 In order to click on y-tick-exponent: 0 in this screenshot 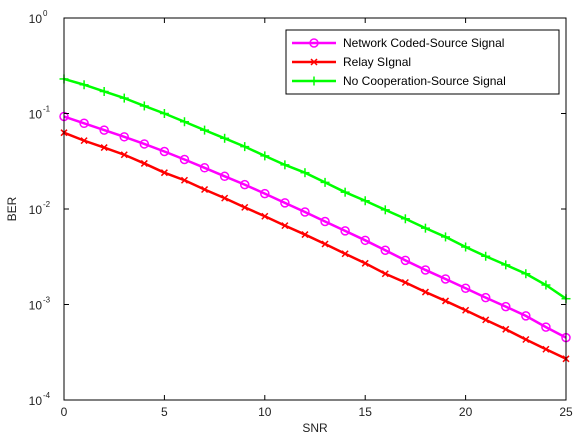, I will do `click(45, 13)`.